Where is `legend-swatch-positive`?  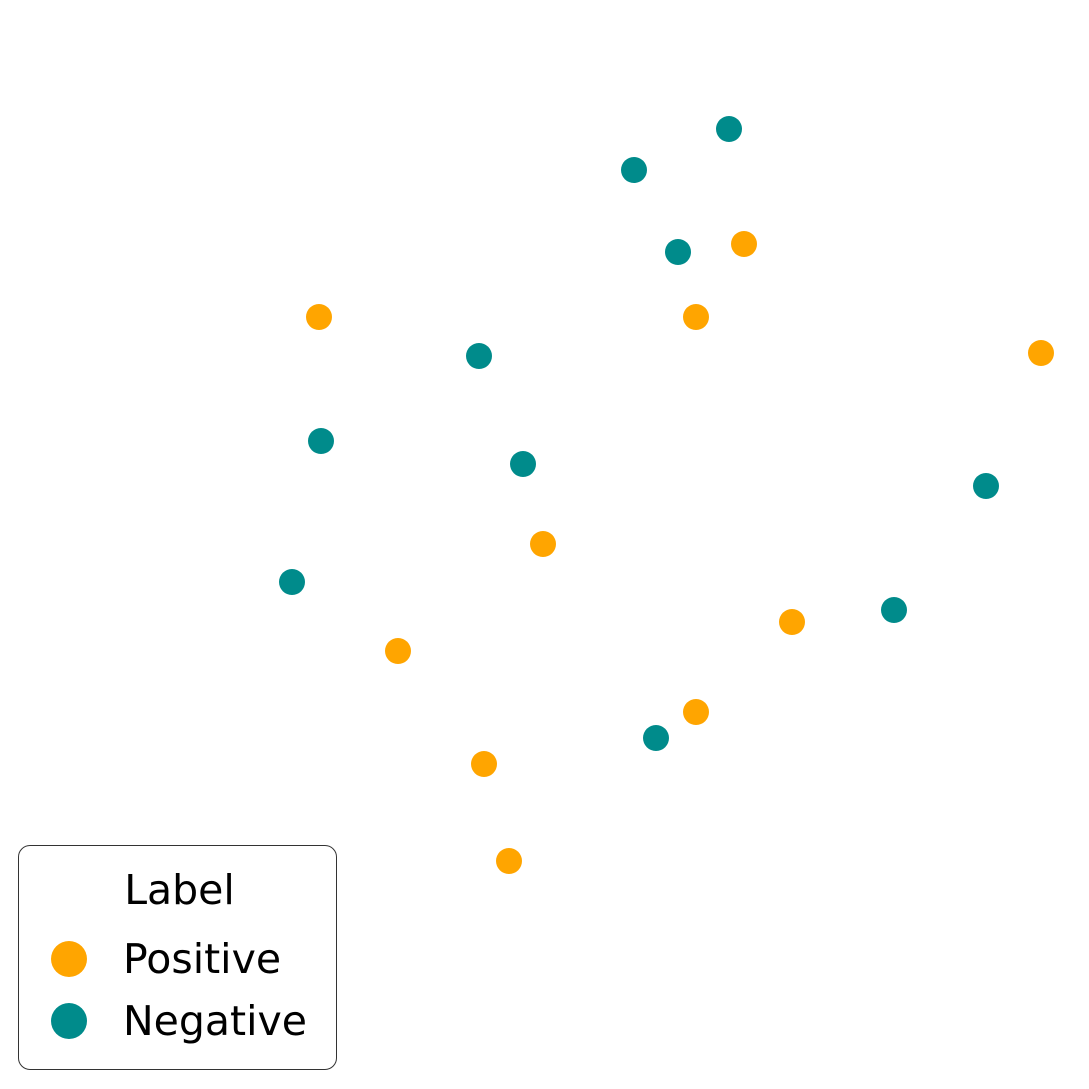 legend-swatch-positive is located at coordinates (69, 959).